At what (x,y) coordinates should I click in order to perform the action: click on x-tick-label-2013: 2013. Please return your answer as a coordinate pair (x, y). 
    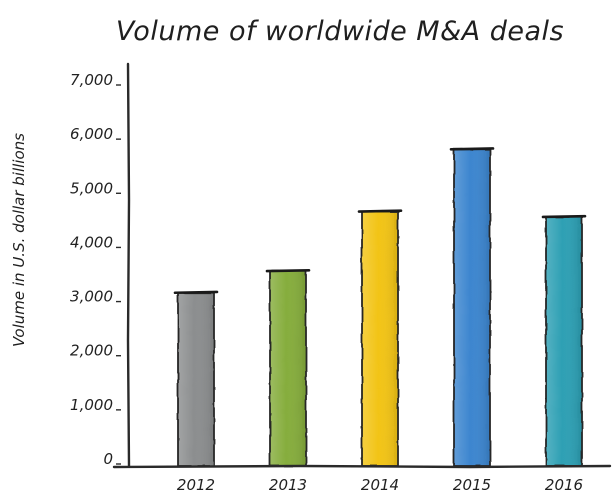
    Looking at the image, I should click on (288, 485).